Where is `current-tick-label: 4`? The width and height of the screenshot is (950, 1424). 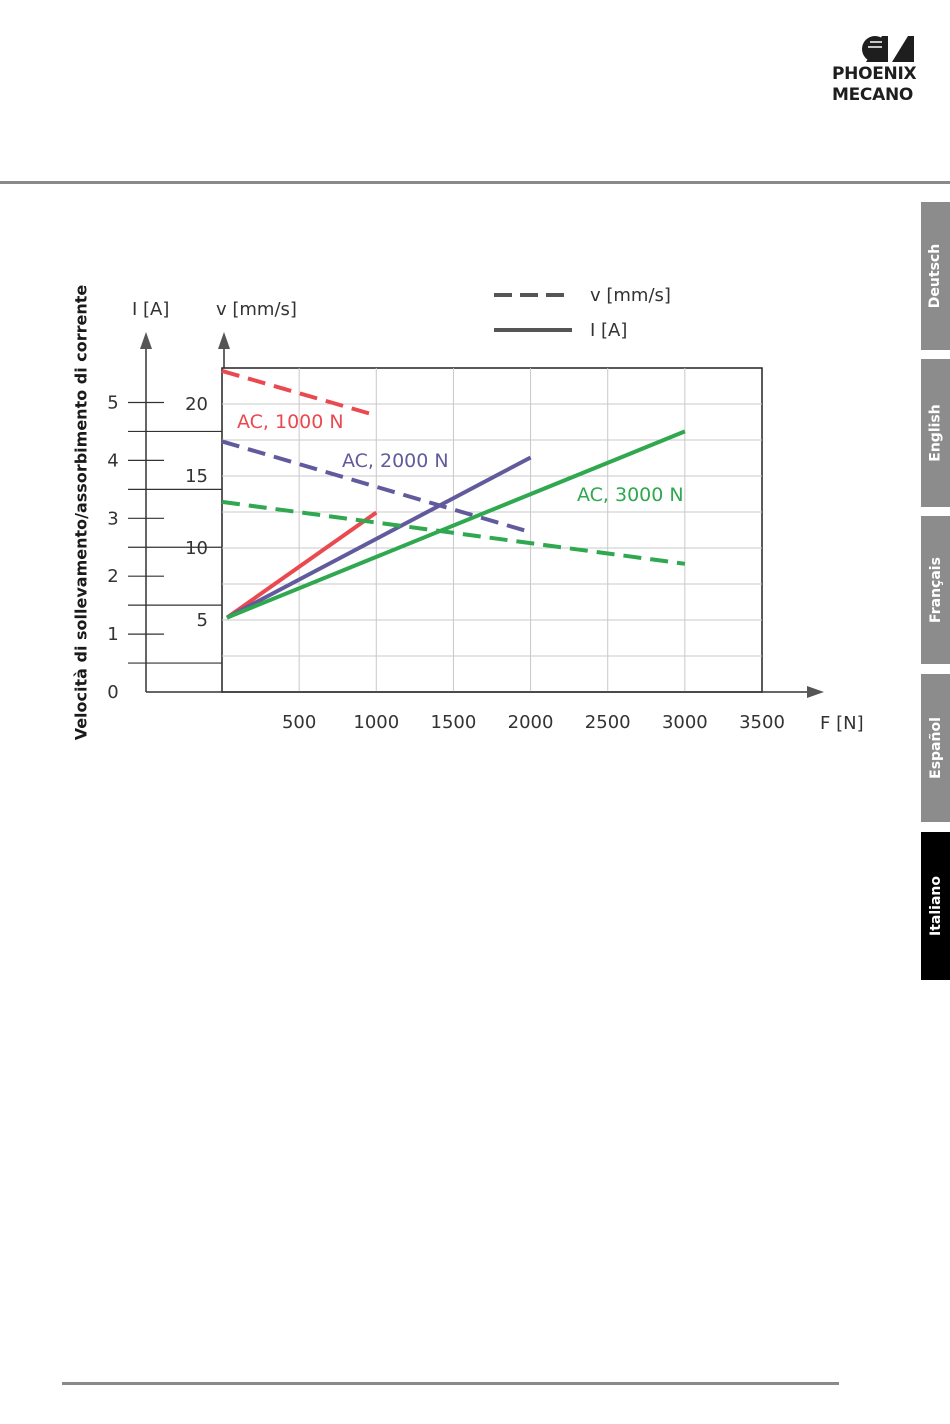
current-tick-label: 4 is located at coordinates (112, 460).